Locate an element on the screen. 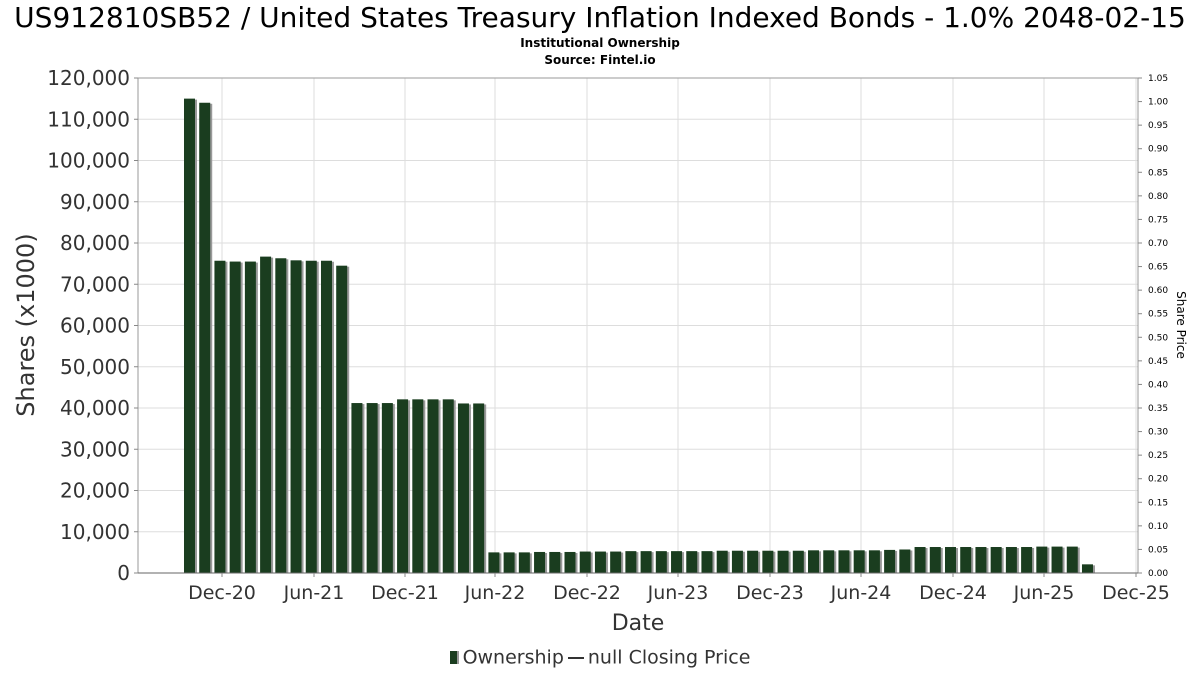  y-tick-label: 10,000 is located at coordinates (95, 532).